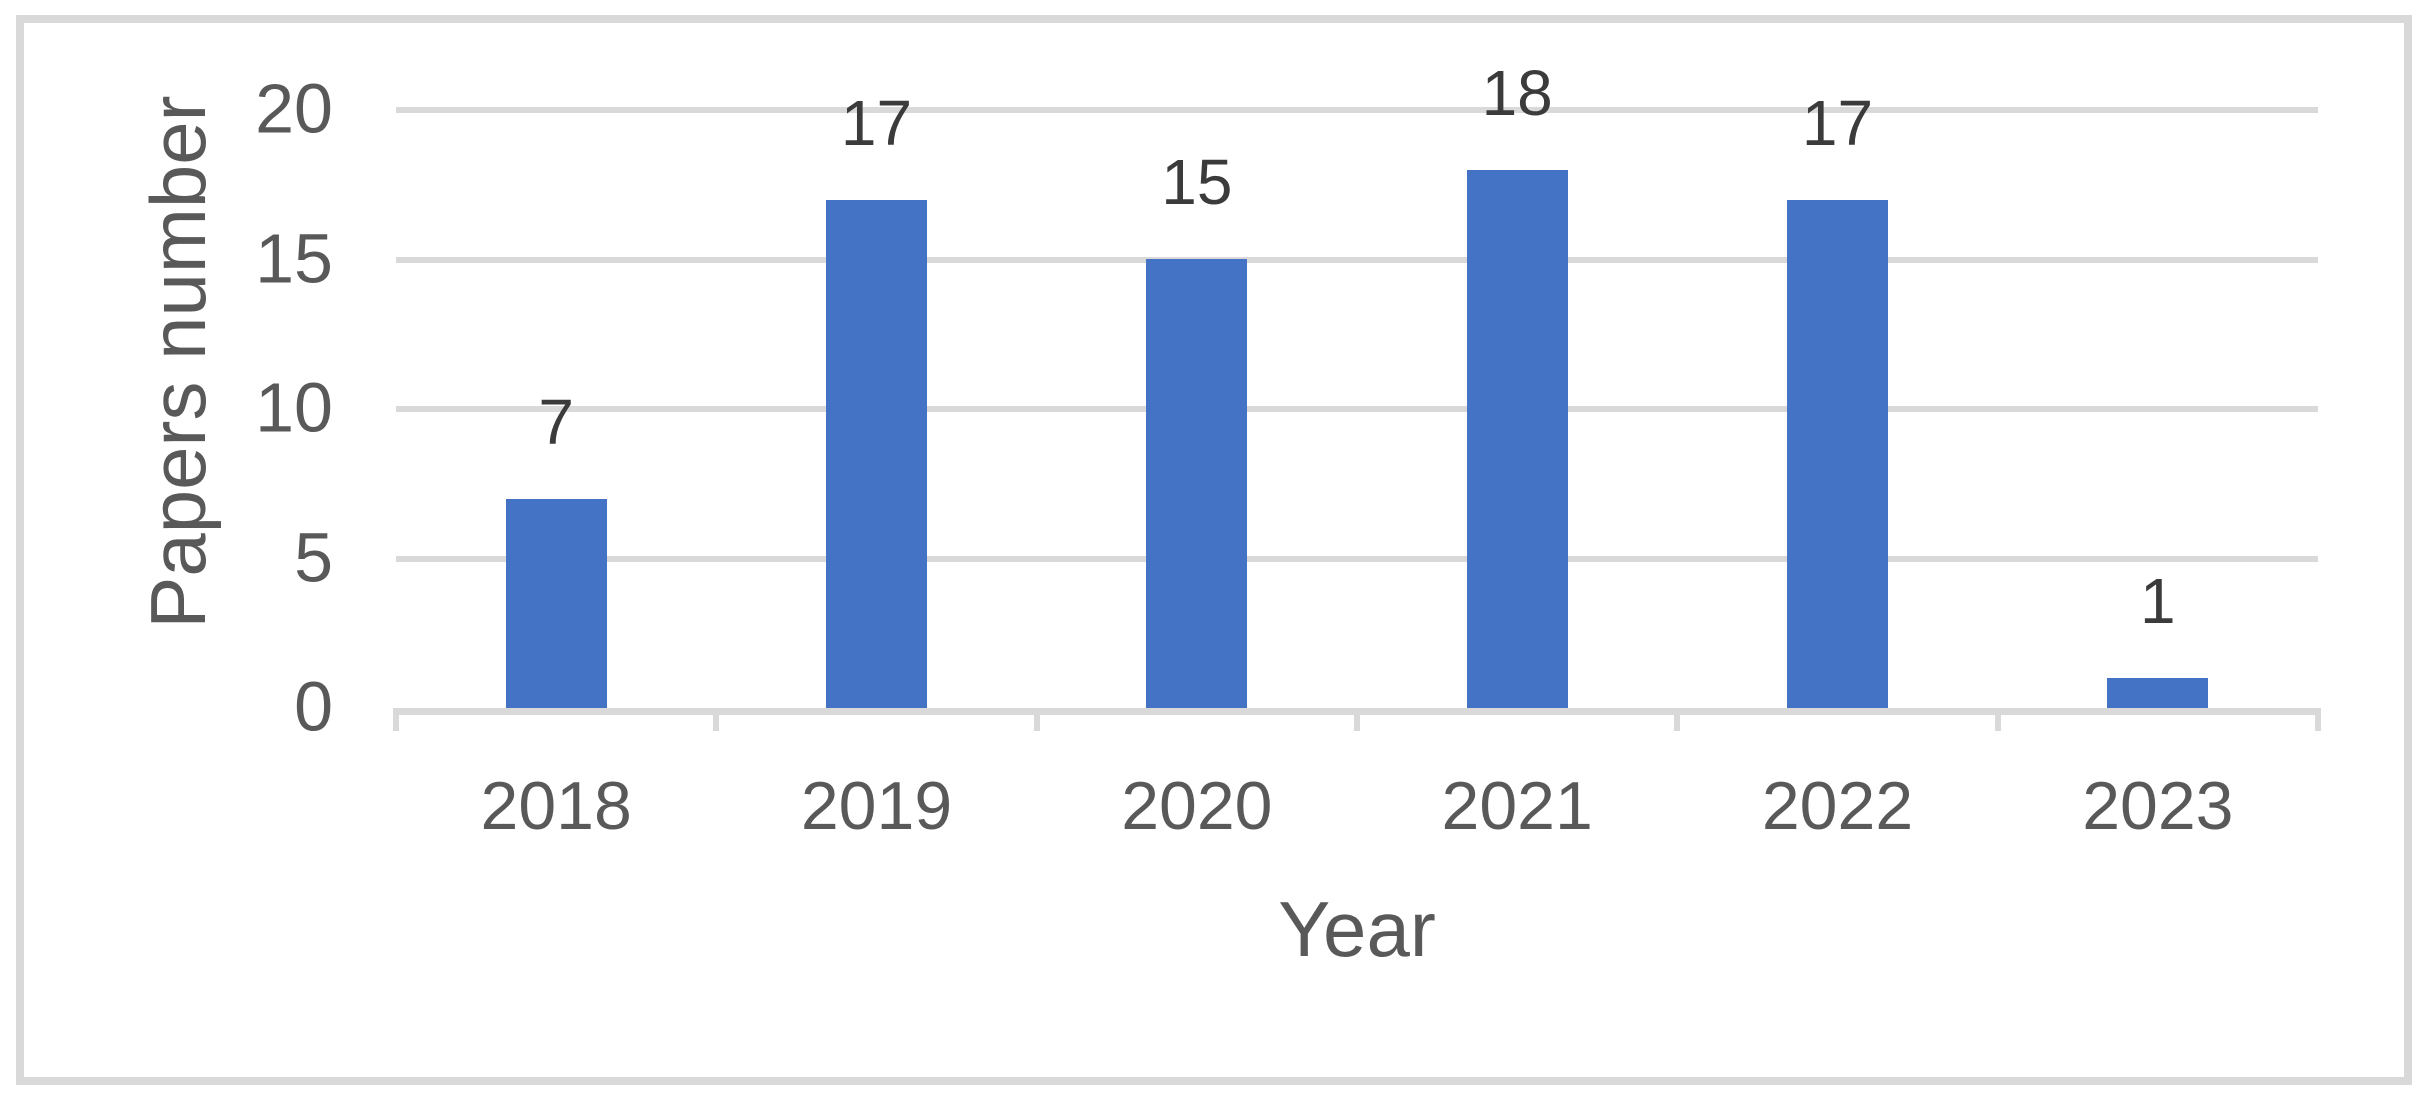  What do you see at coordinates (1196, 483) in the screenshot?
I see `bar-2020` at bounding box center [1196, 483].